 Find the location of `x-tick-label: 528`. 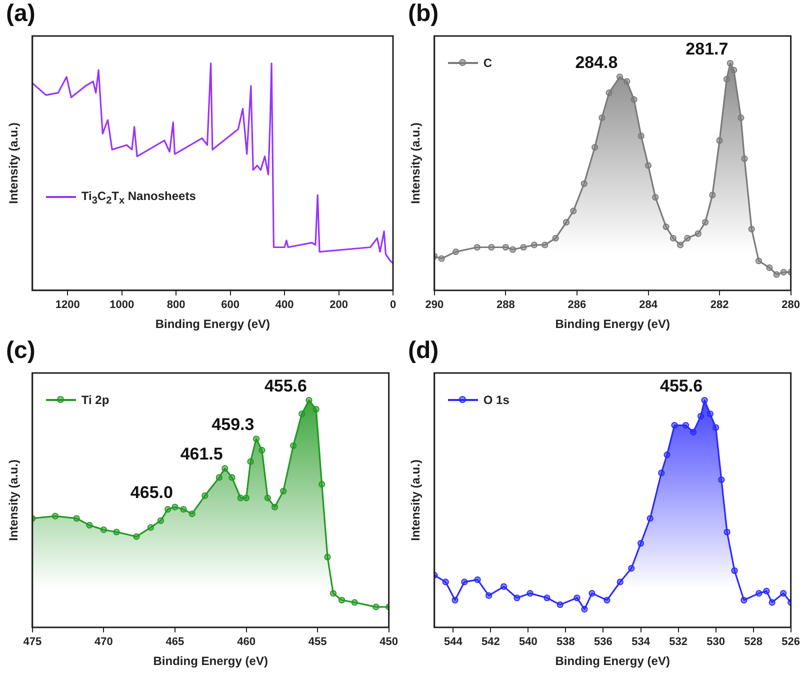

x-tick-label: 528 is located at coordinates (753, 642).